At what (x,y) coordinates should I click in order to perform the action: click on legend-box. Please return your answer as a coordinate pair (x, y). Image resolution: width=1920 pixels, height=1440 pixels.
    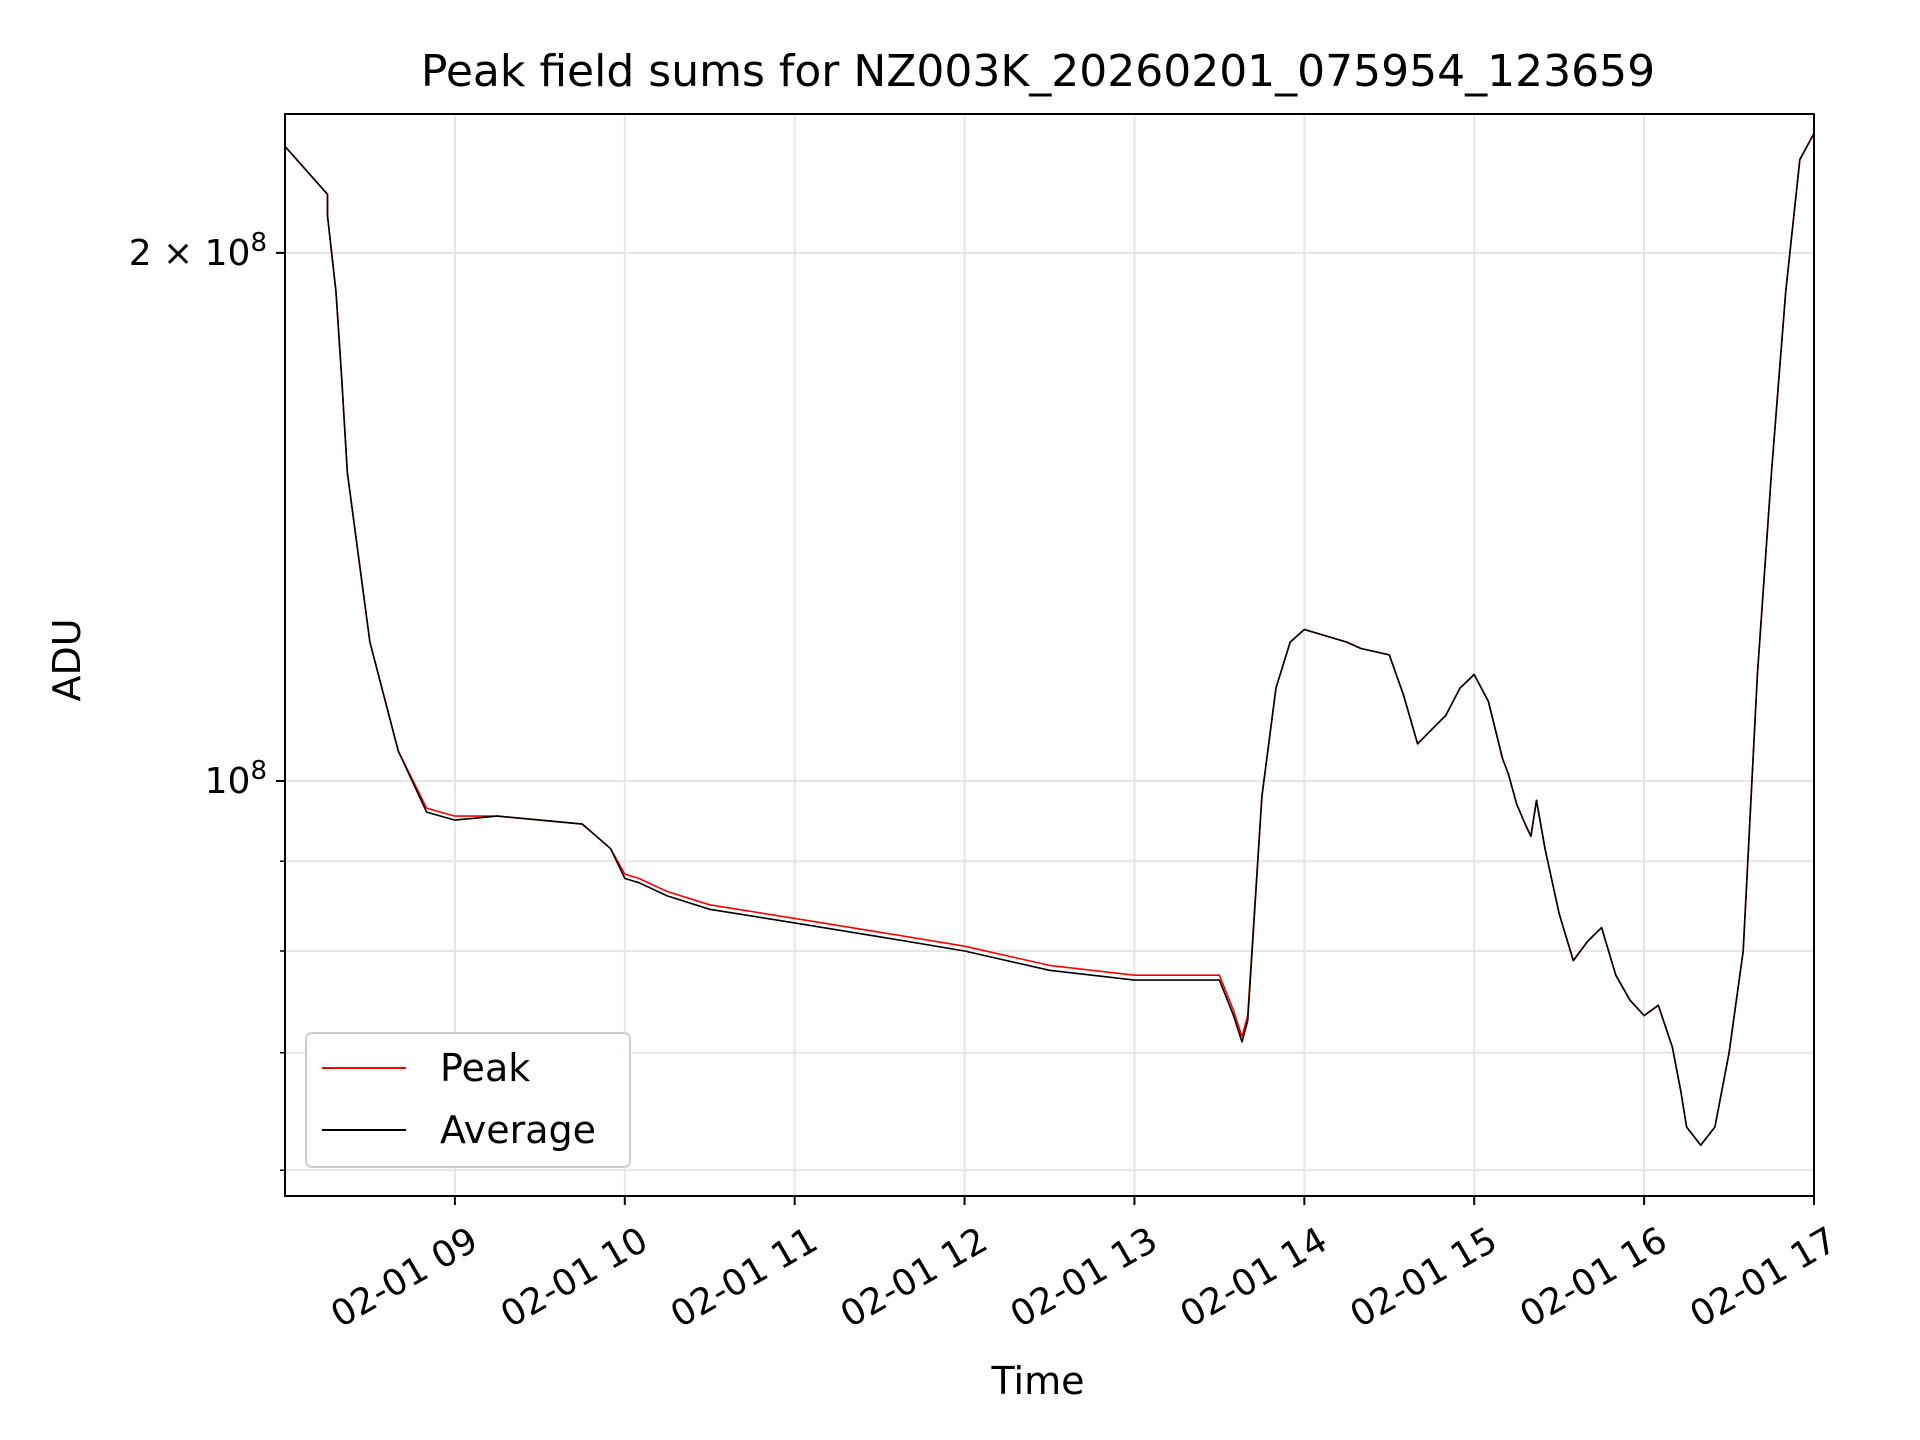
    Looking at the image, I should click on (468, 1100).